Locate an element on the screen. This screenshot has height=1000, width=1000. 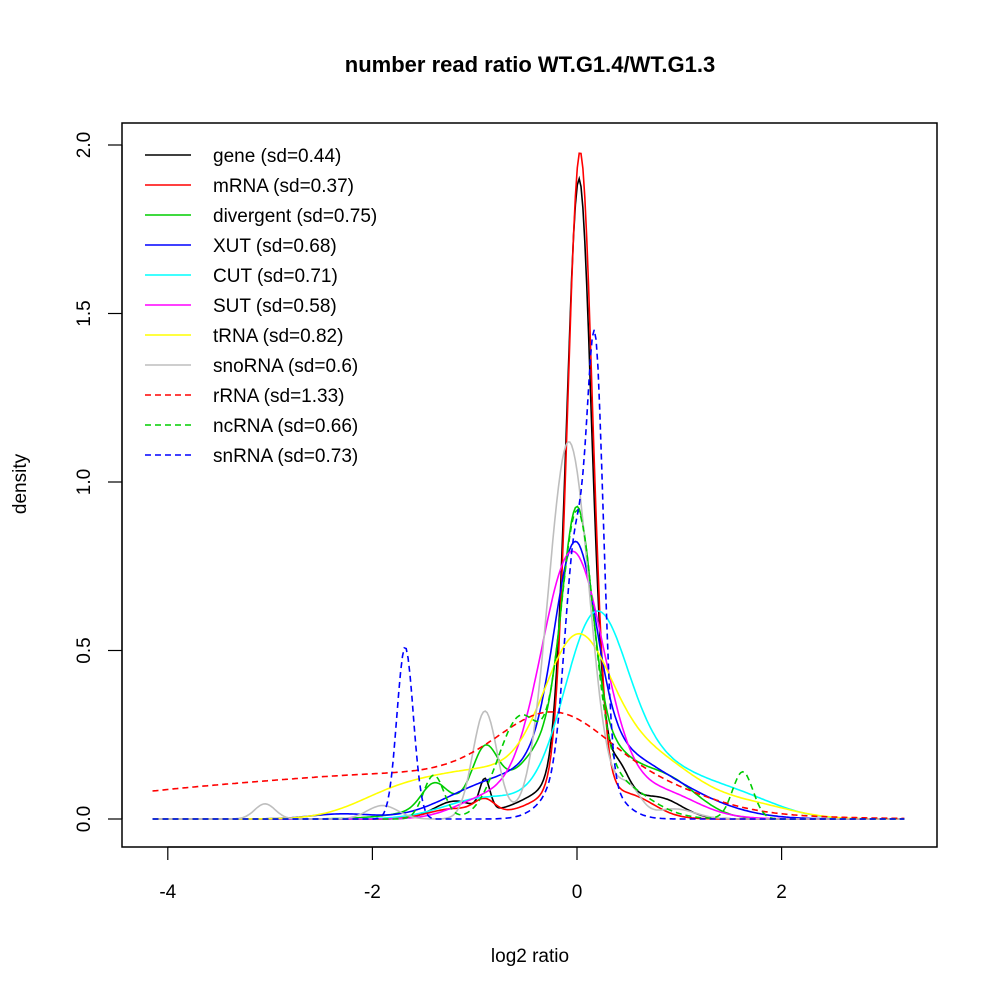
x-tick-label: -2 is located at coordinates (372, 892).